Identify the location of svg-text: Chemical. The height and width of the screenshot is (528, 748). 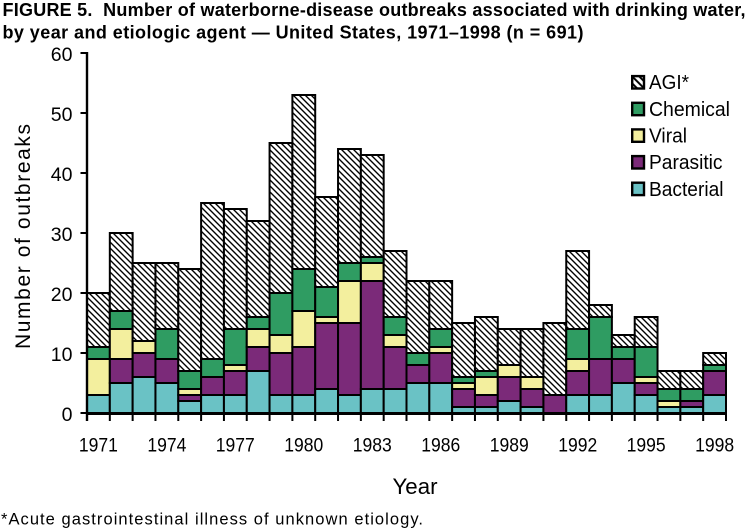
(689, 109).